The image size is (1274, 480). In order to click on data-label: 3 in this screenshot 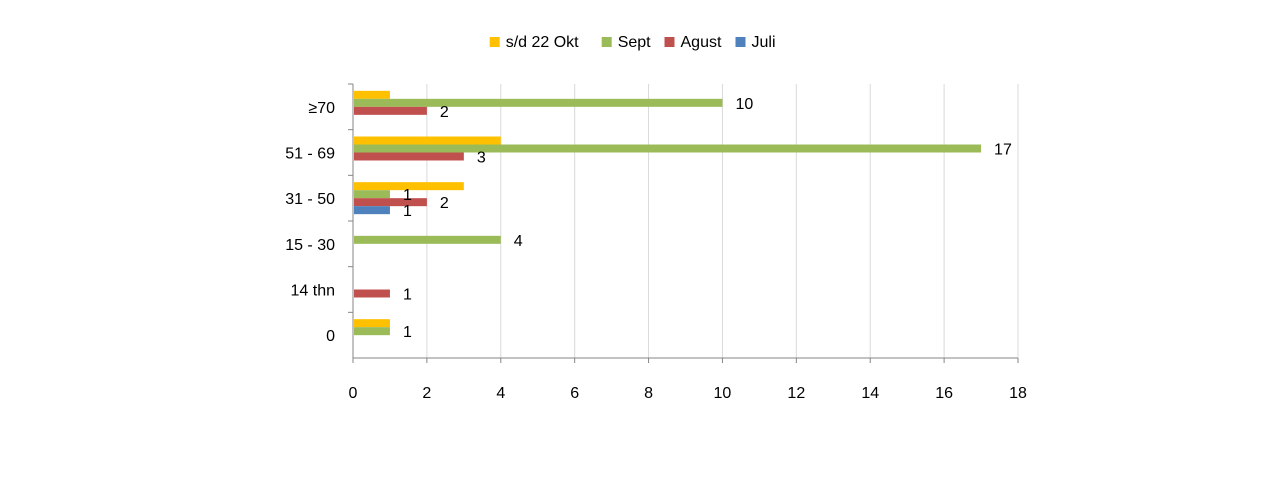, I will do `click(481, 158)`.